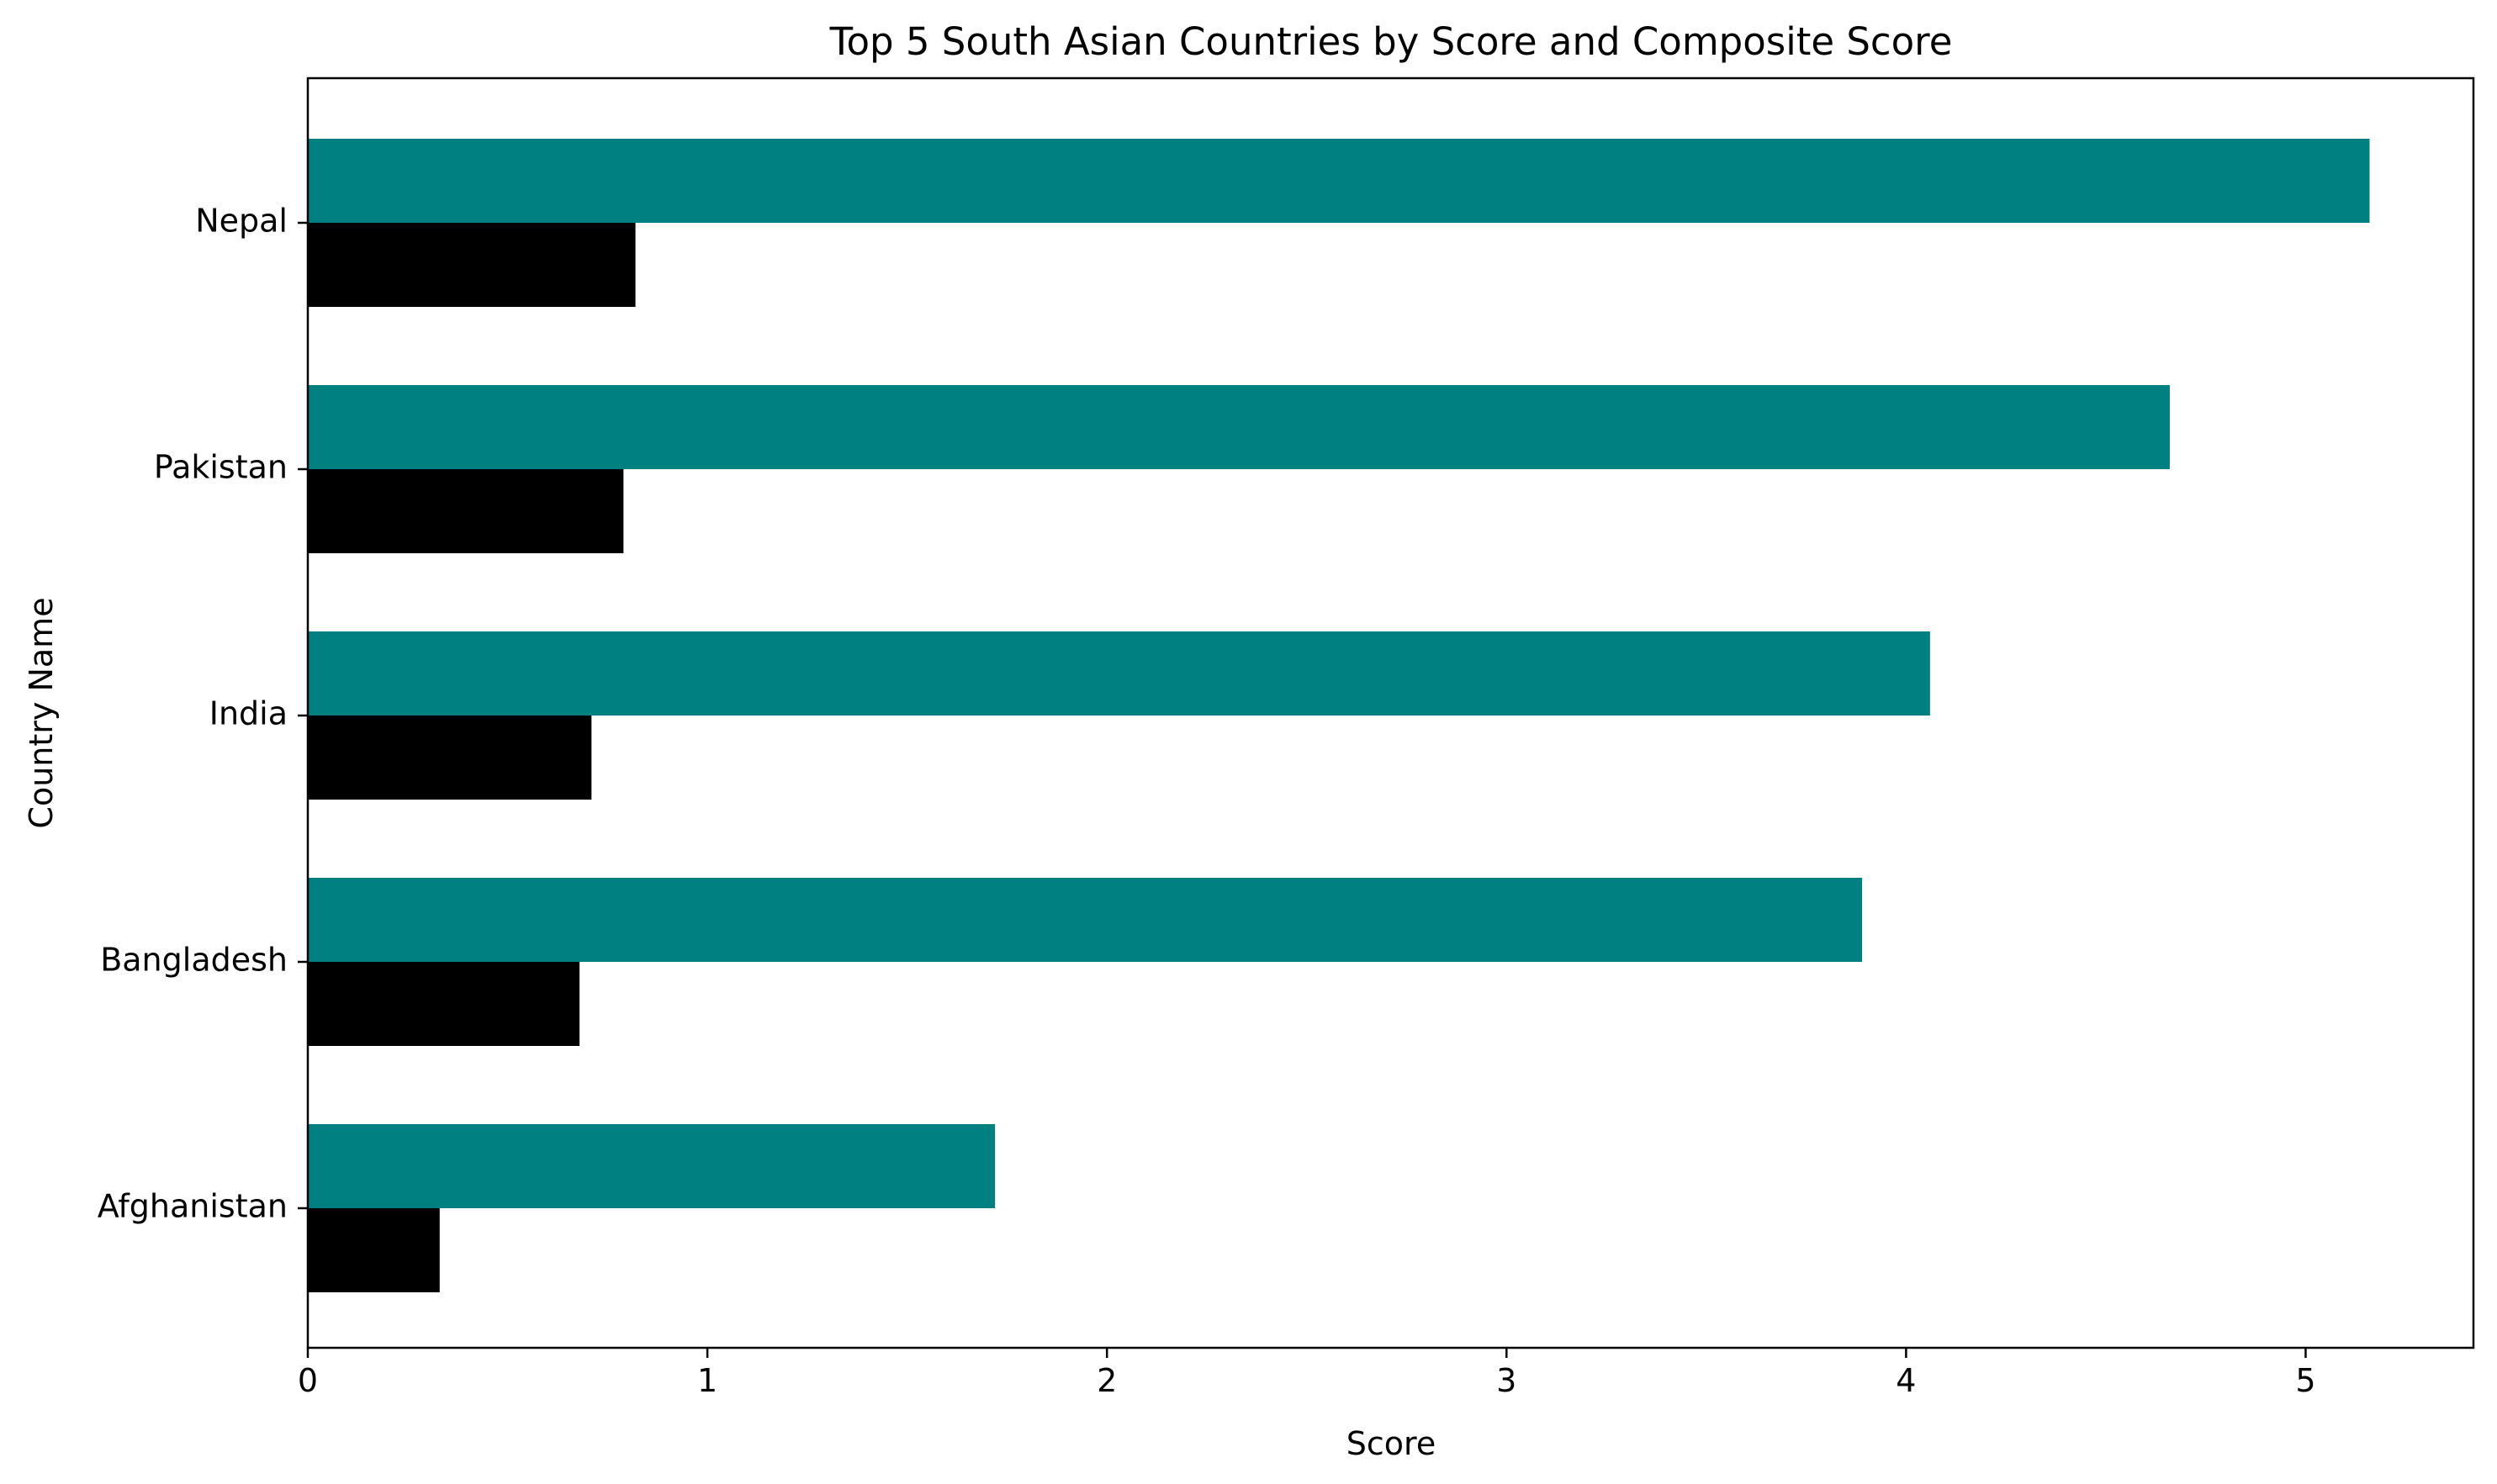 Image resolution: width=2497 pixels, height=1484 pixels. I want to click on y-axis-ticks: Nepal Pakistan India Bangladesh Afghanistan, so click(203, 714).